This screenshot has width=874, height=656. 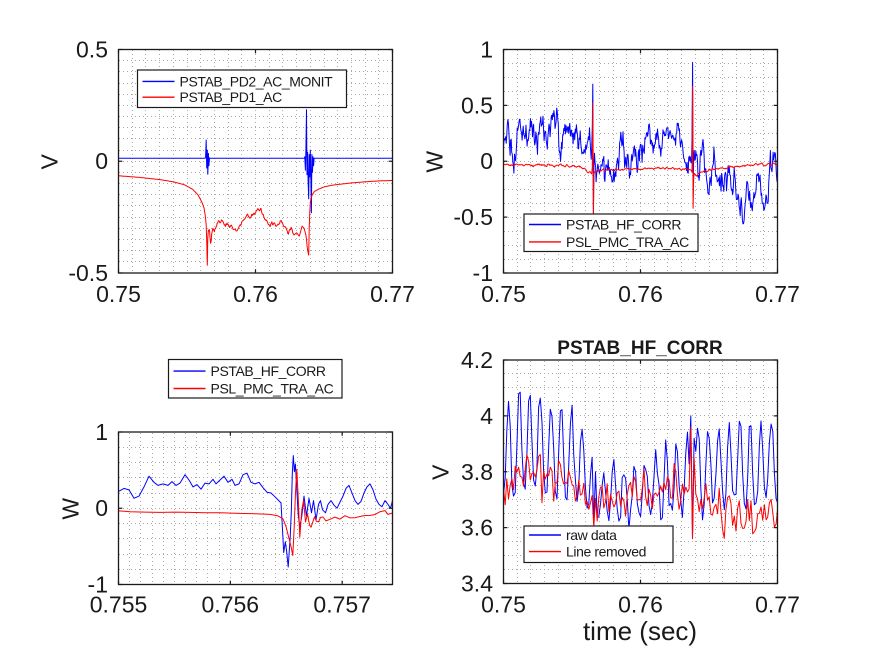 What do you see at coordinates (477, 360) in the screenshot?
I see `svg-text: 4.2` at bounding box center [477, 360].